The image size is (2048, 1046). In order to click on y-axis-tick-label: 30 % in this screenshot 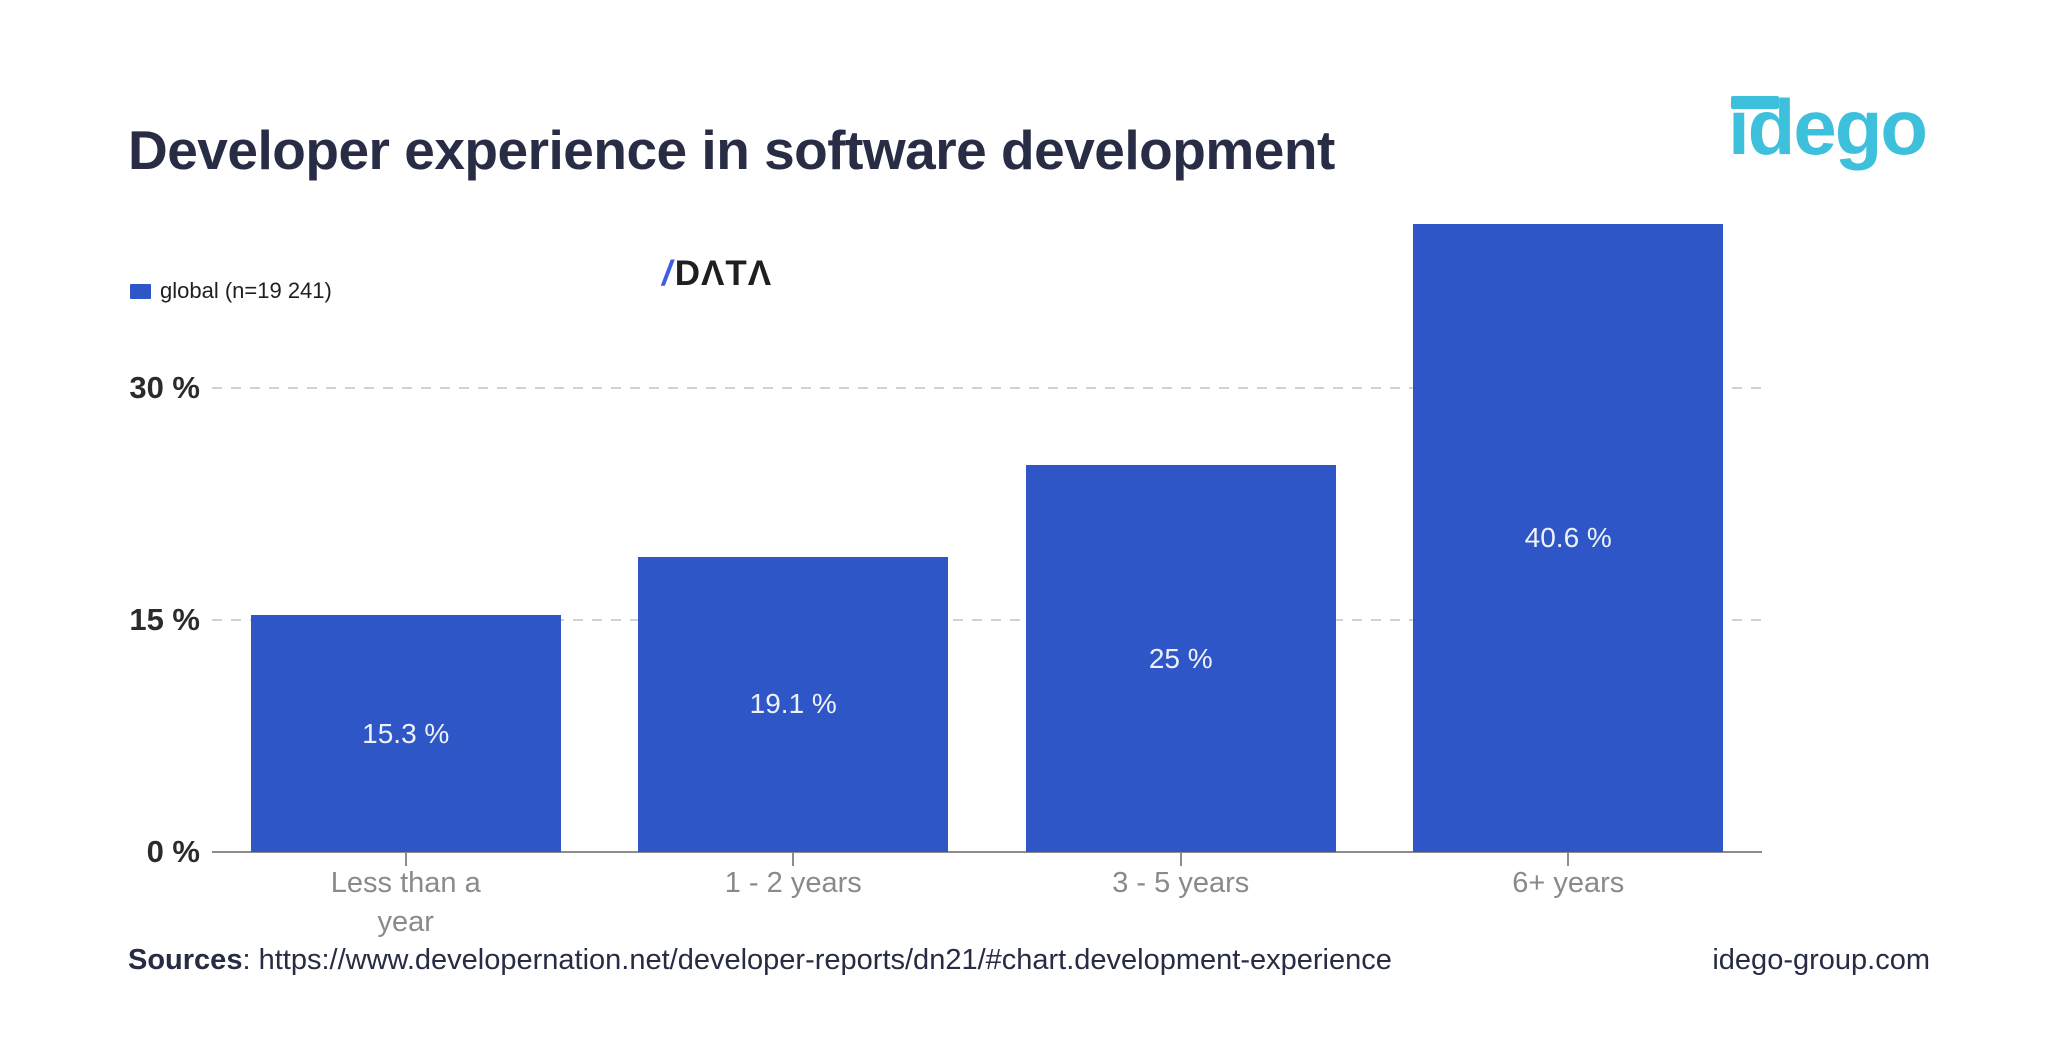, I will do `click(164, 387)`.